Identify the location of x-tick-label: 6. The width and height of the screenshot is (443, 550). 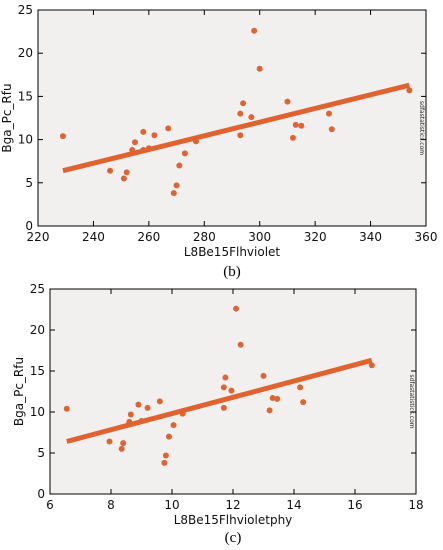
(50, 505).